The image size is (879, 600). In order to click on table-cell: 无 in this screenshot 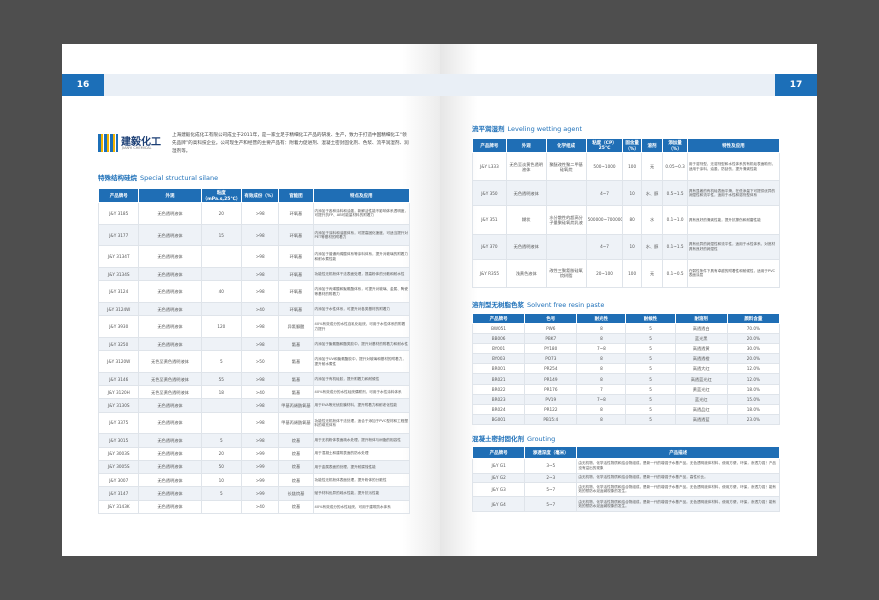, I will do `click(652, 273)`.